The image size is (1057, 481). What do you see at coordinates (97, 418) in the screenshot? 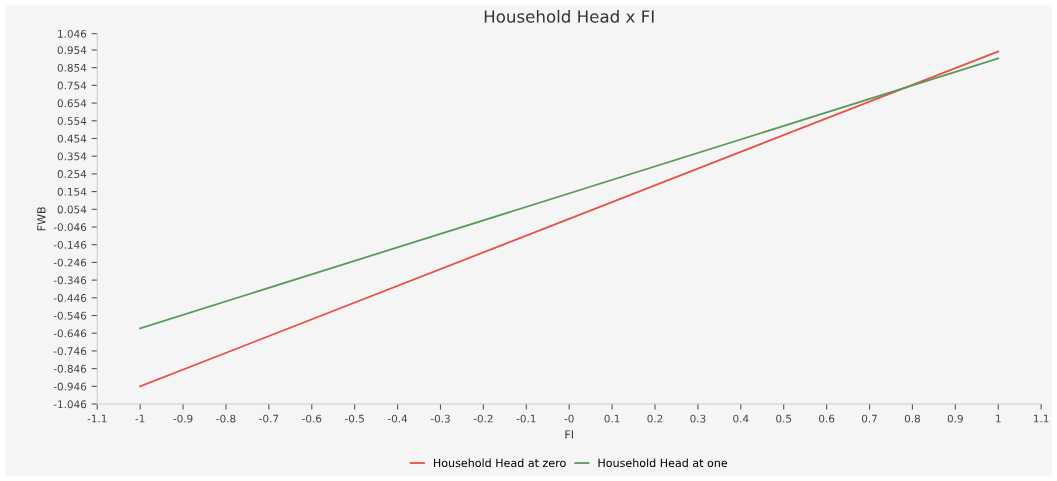
I see `x-tick-label: -1.1` at bounding box center [97, 418].